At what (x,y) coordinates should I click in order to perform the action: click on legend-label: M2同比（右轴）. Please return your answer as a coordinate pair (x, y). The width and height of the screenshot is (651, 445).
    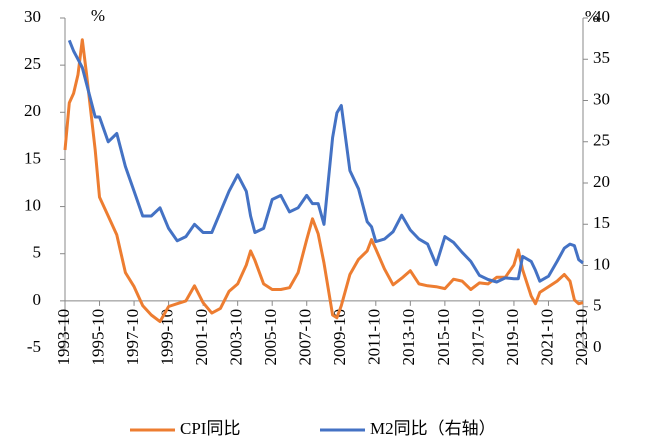
    Looking at the image, I should click on (433, 428).